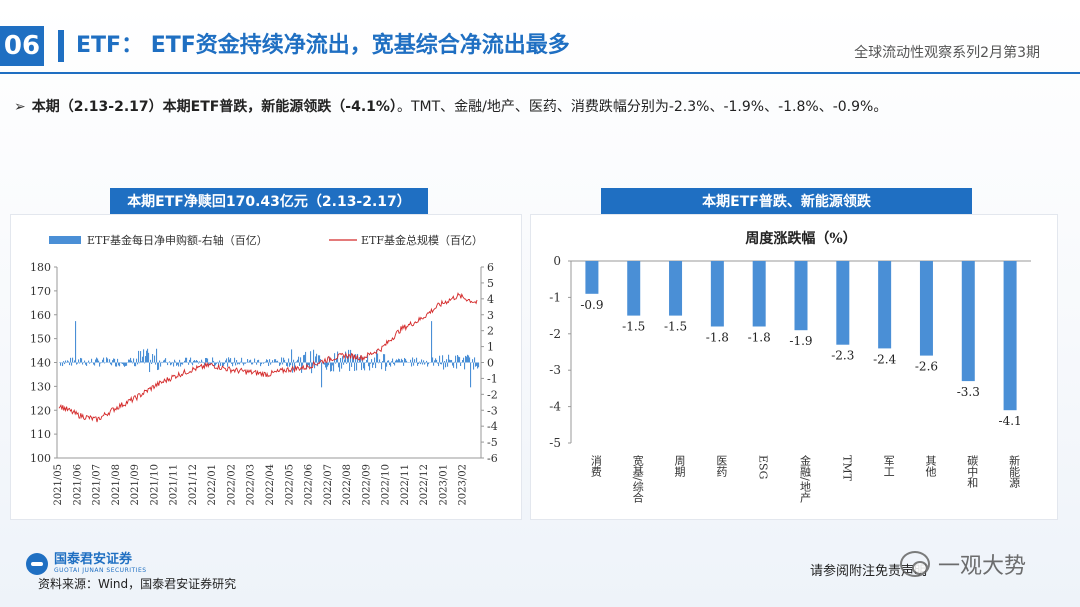  What do you see at coordinates (154, 485) in the screenshot?
I see `x-tick-label: 2021/10` at bounding box center [154, 485].